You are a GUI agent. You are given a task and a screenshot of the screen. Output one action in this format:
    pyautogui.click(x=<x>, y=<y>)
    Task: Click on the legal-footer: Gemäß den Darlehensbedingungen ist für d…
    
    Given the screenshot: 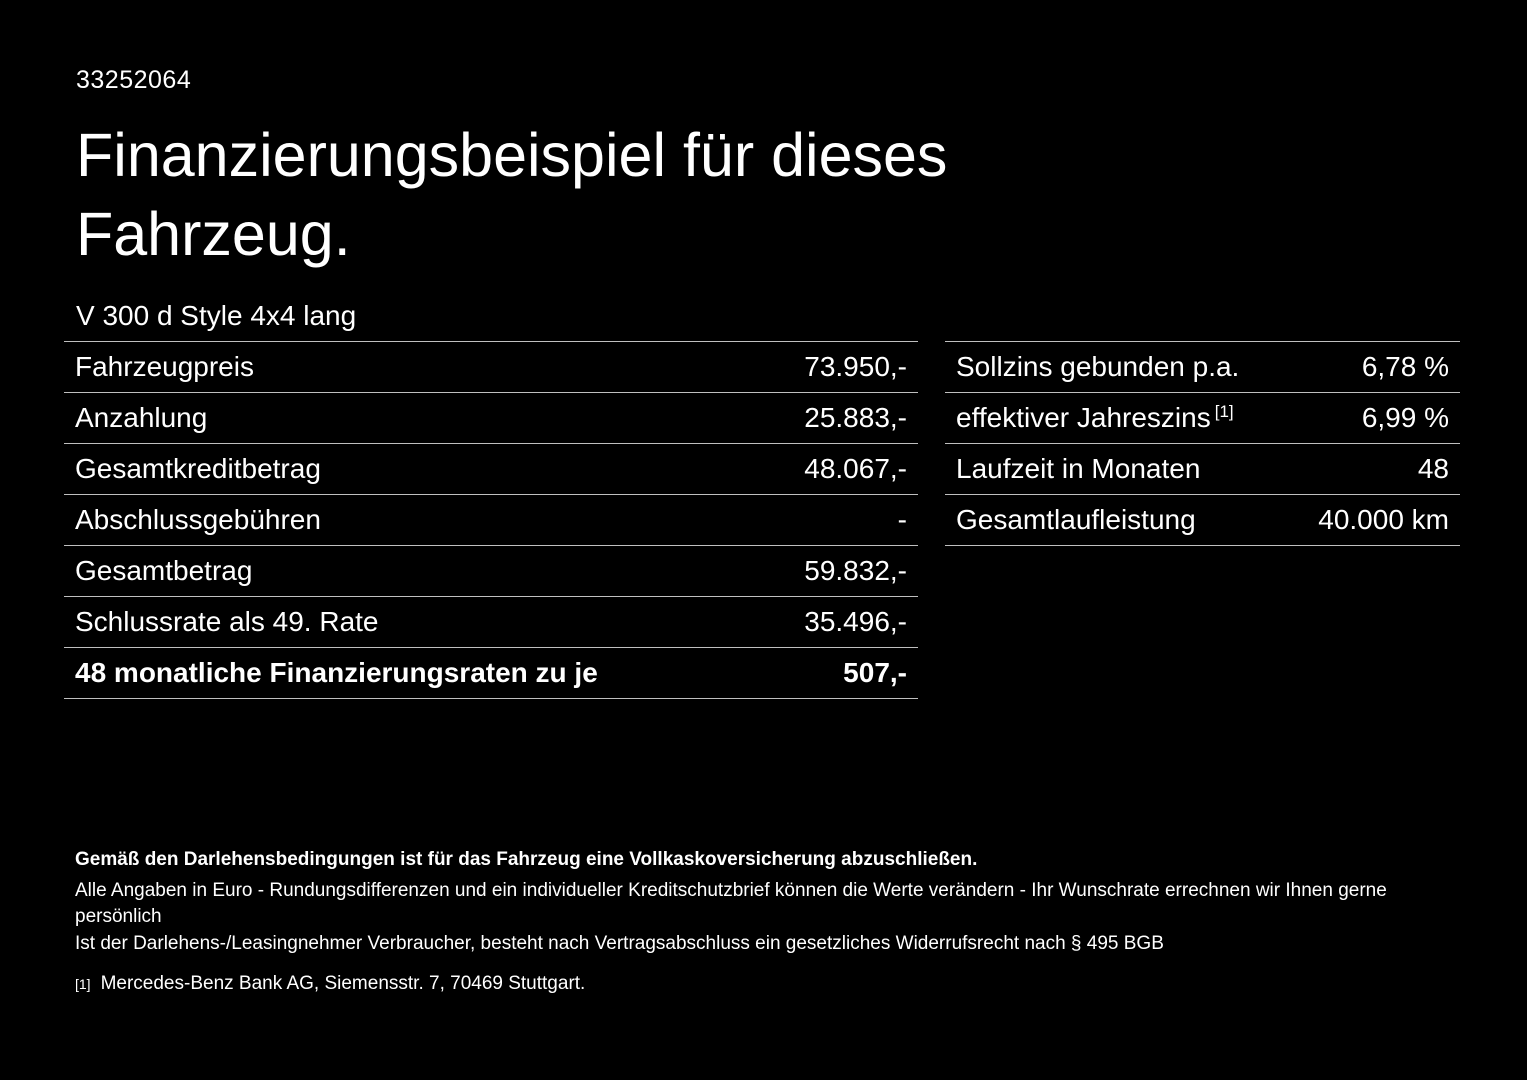 What is the action you would take?
    pyautogui.click(x=770, y=922)
    